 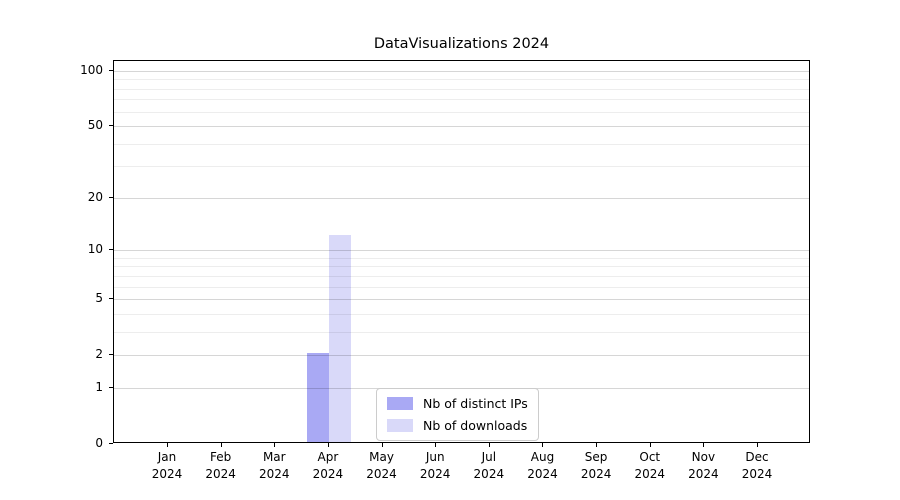 I want to click on x-tick-label: Nov 2024, so click(x=703, y=465).